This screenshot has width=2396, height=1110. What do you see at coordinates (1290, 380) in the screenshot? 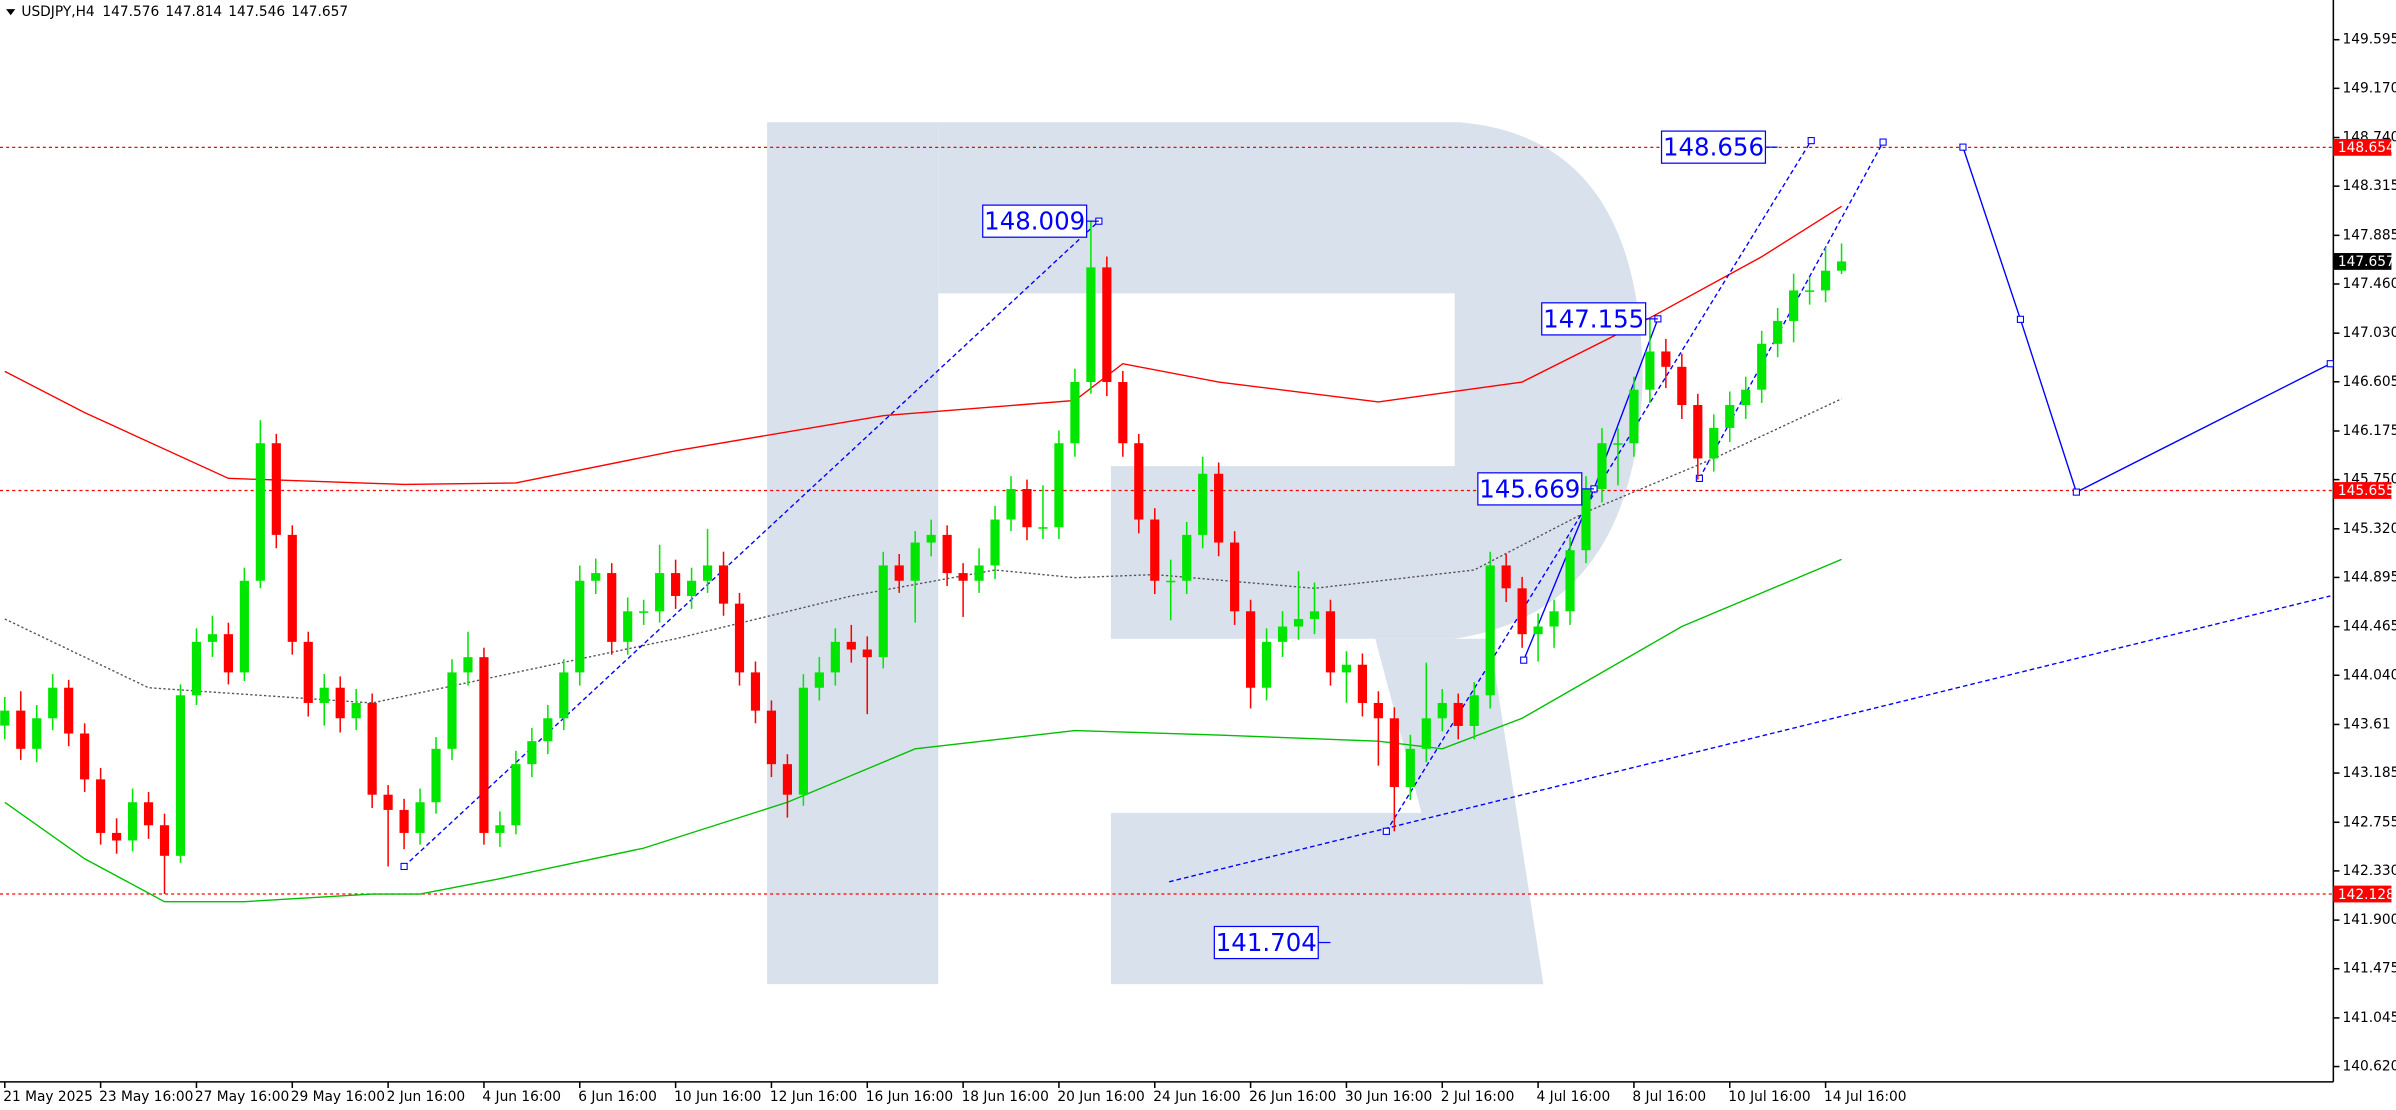
I see `watermark-bowl` at bounding box center [1290, 380].